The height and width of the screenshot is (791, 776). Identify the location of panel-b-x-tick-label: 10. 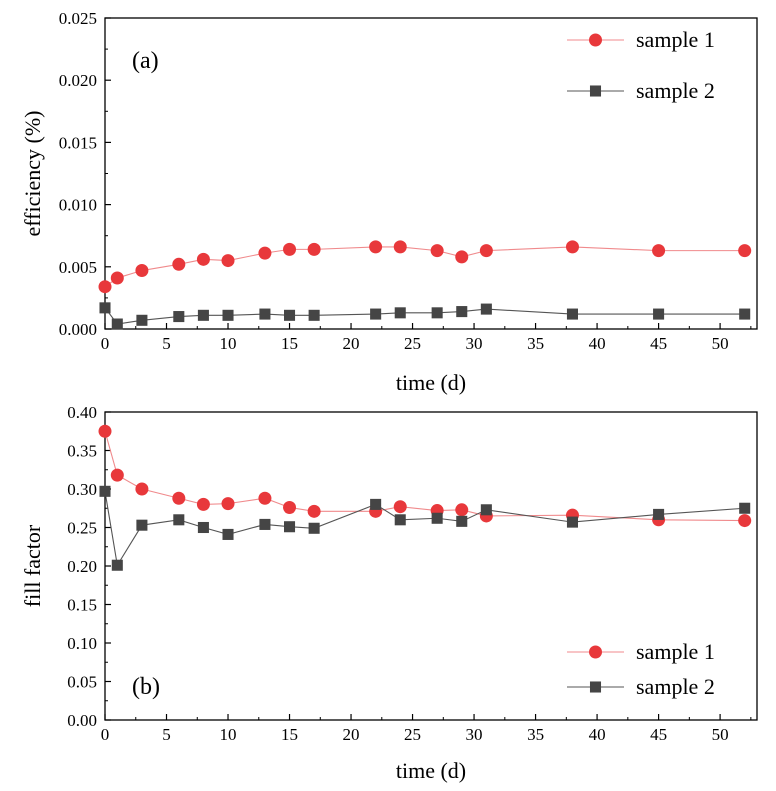
(228, 734).